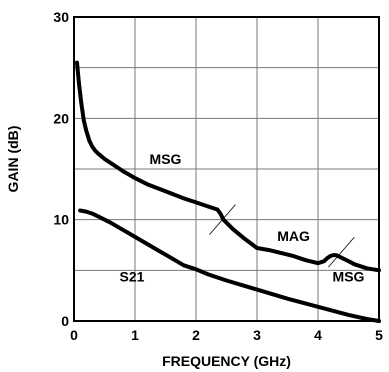 The height and width of the screenshot is (372, 389). I want to click on annotation-s21: S21, so click(131, 276).